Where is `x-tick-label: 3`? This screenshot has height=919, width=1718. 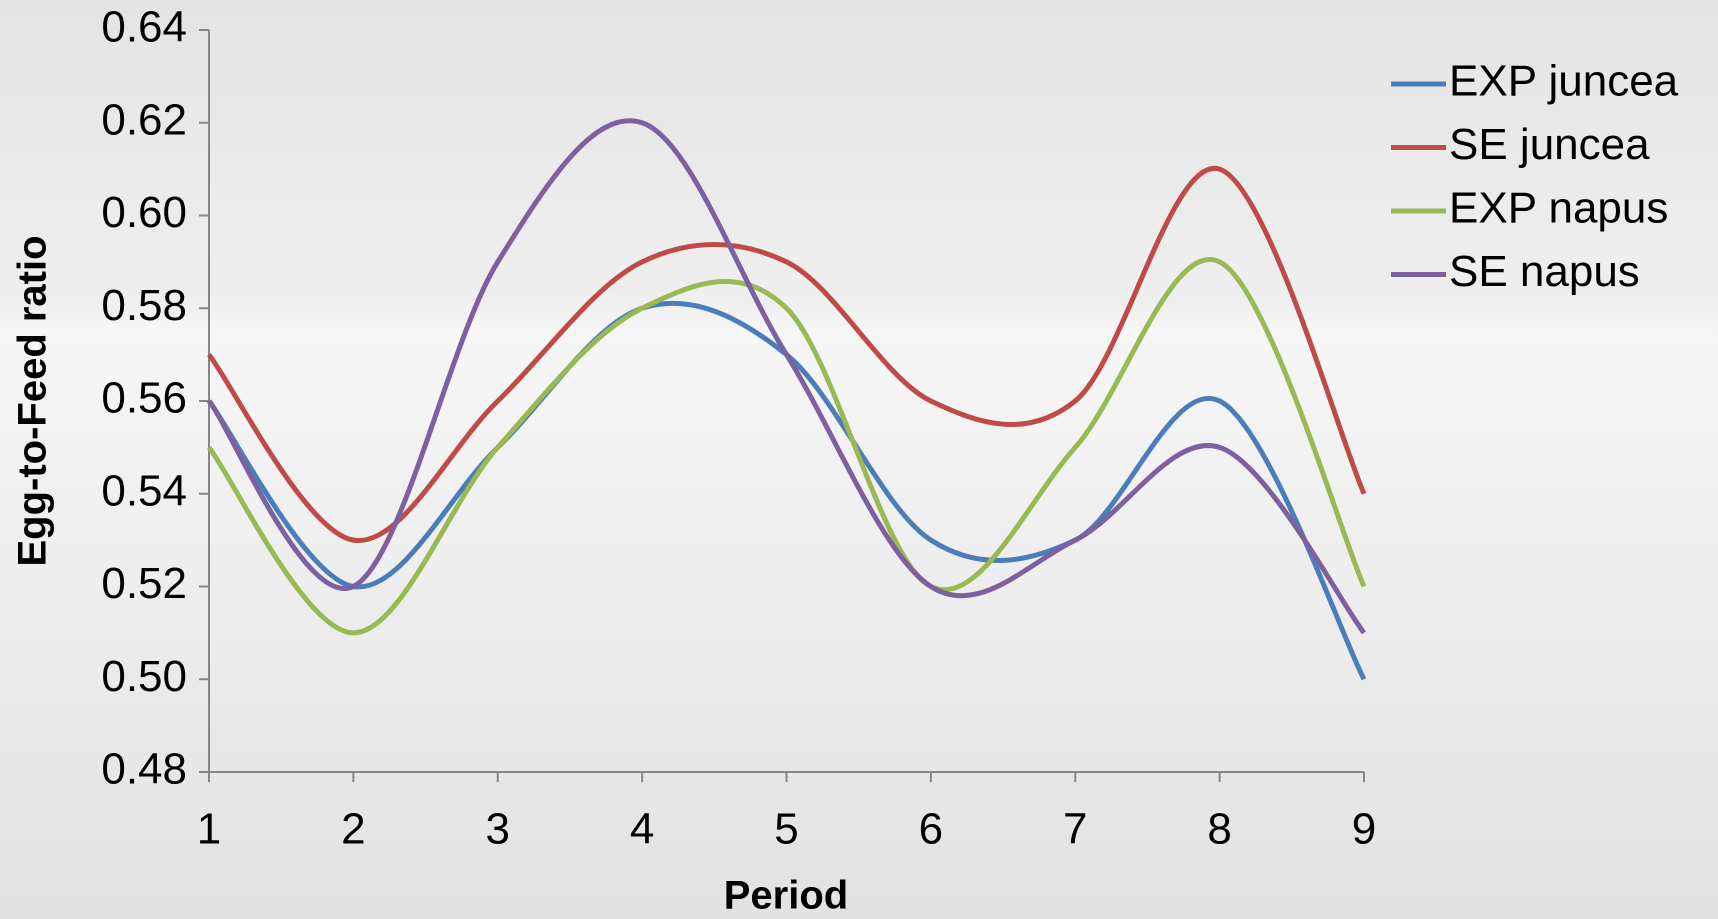
x-tick-label: 3 is located at coordinates (498, 829).